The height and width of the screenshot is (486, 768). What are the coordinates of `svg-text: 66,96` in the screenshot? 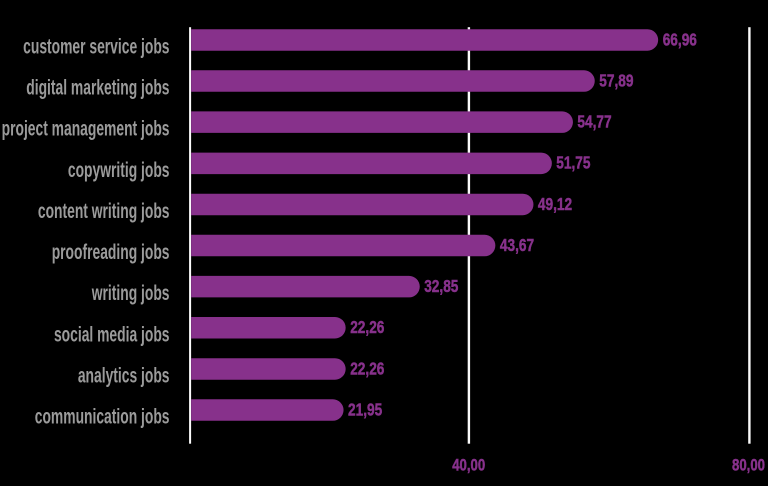 It's located at (680, 40).